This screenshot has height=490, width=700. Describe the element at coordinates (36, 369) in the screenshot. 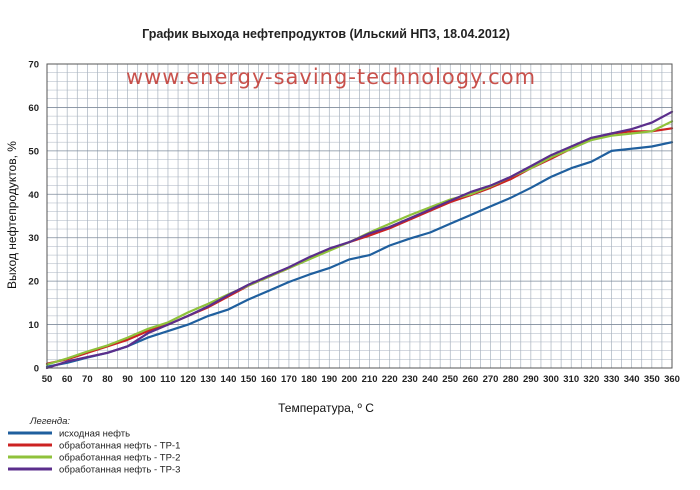

I see `y-tick-label: 0` at that location.